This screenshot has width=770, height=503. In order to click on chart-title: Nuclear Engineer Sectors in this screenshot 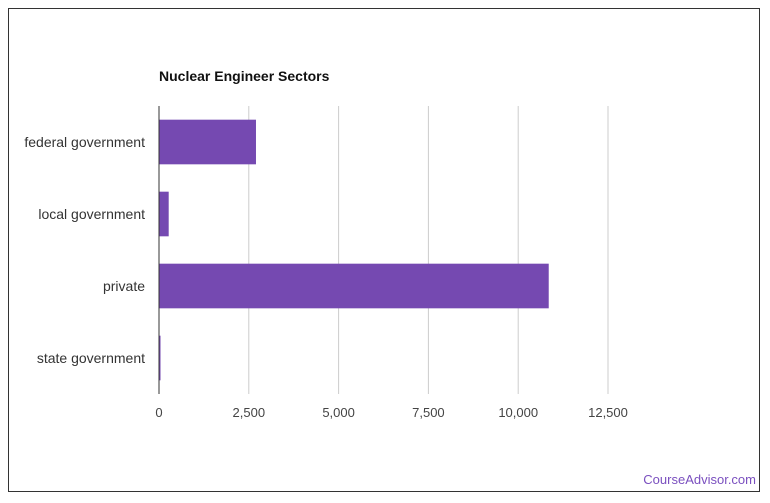, I will do `click(244, 76)`.